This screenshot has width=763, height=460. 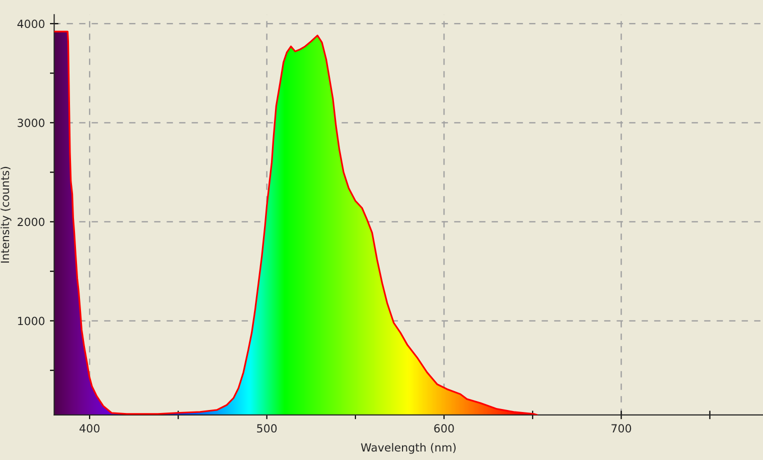 What do you see at coordinates (408, 448) in the screenshot?
I see `x-axis-title: Wavelength (nm)` at bounding box center [408, 448].